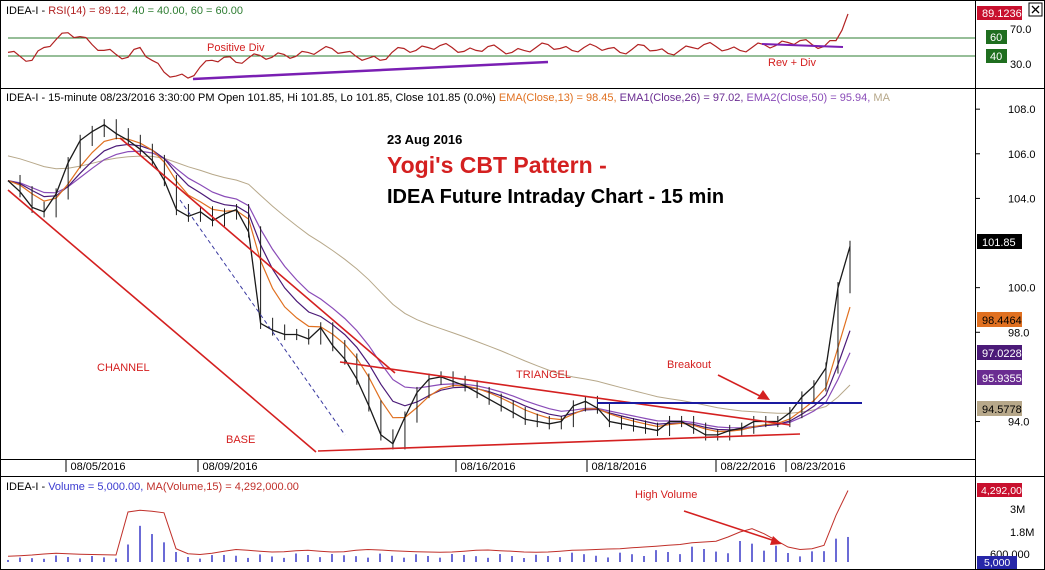  I want to click on channel-dashed-line, so click(262, 317).